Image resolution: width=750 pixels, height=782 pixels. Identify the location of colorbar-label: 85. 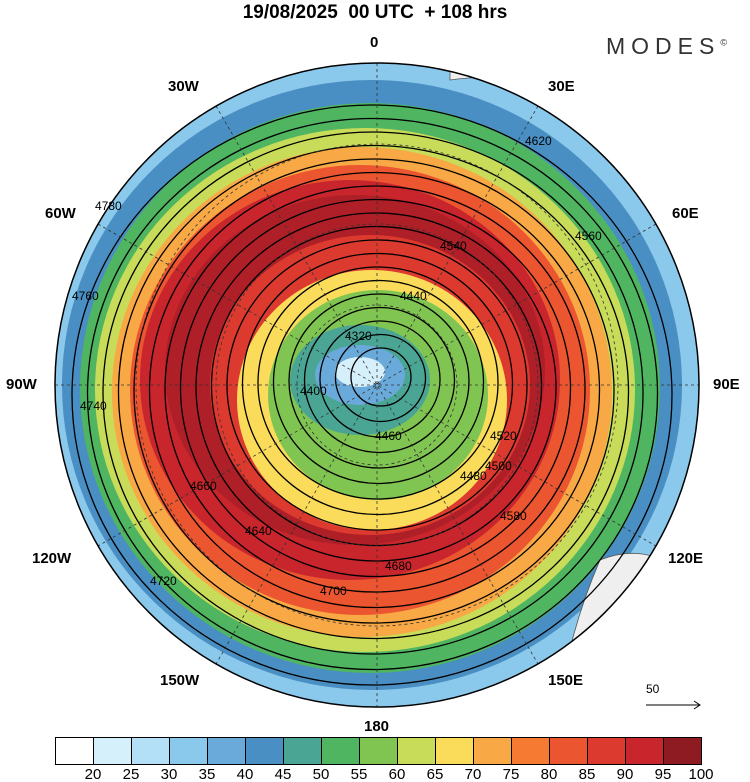
(587, 774).